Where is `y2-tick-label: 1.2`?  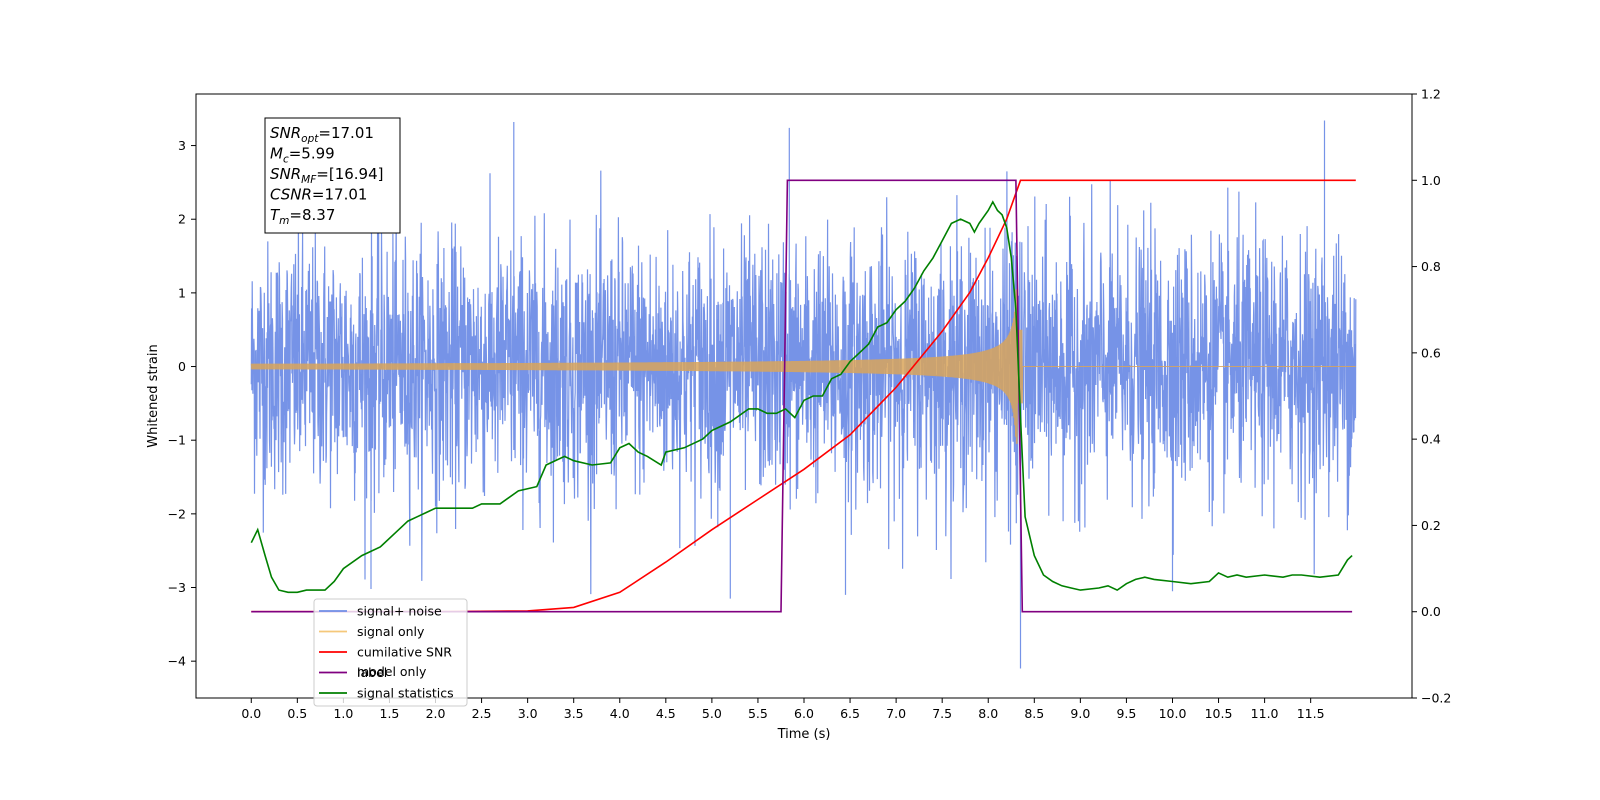
y2-tick-label: 1.2 is located at coordinates (1431, 94).